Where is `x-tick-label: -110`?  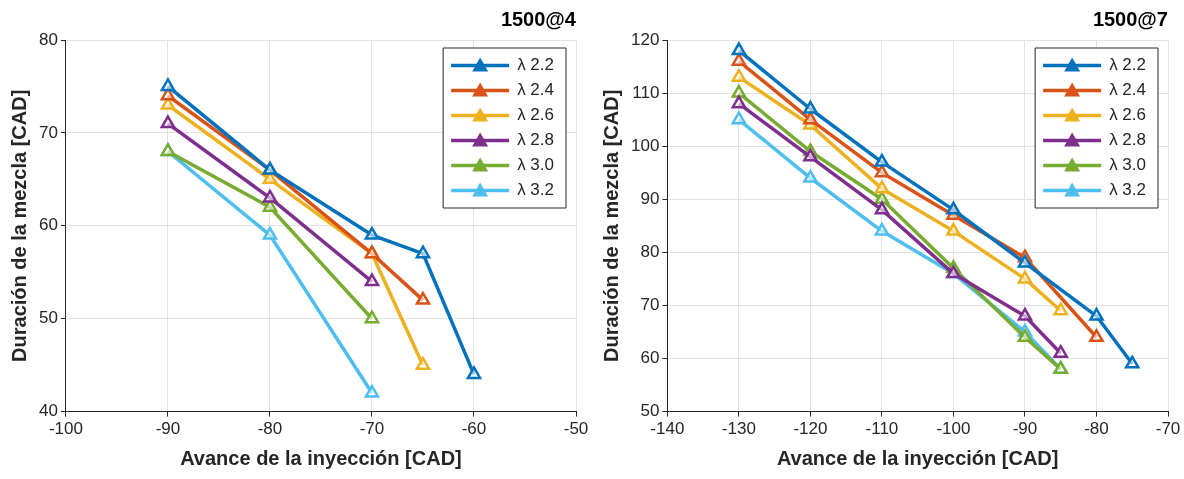
x-tick-label: -110 is located at coordinates (882, 429).